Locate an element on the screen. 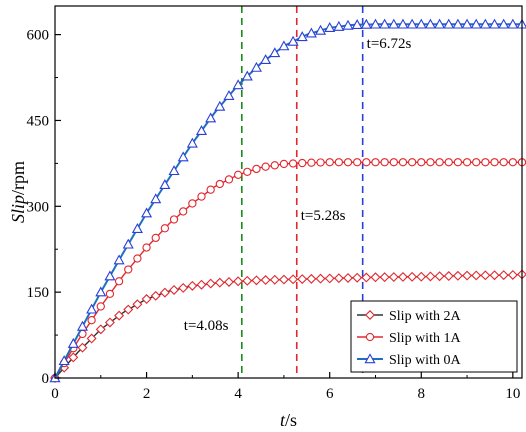  time-annotation: t=6.72s is located at coordinates (389, 44).